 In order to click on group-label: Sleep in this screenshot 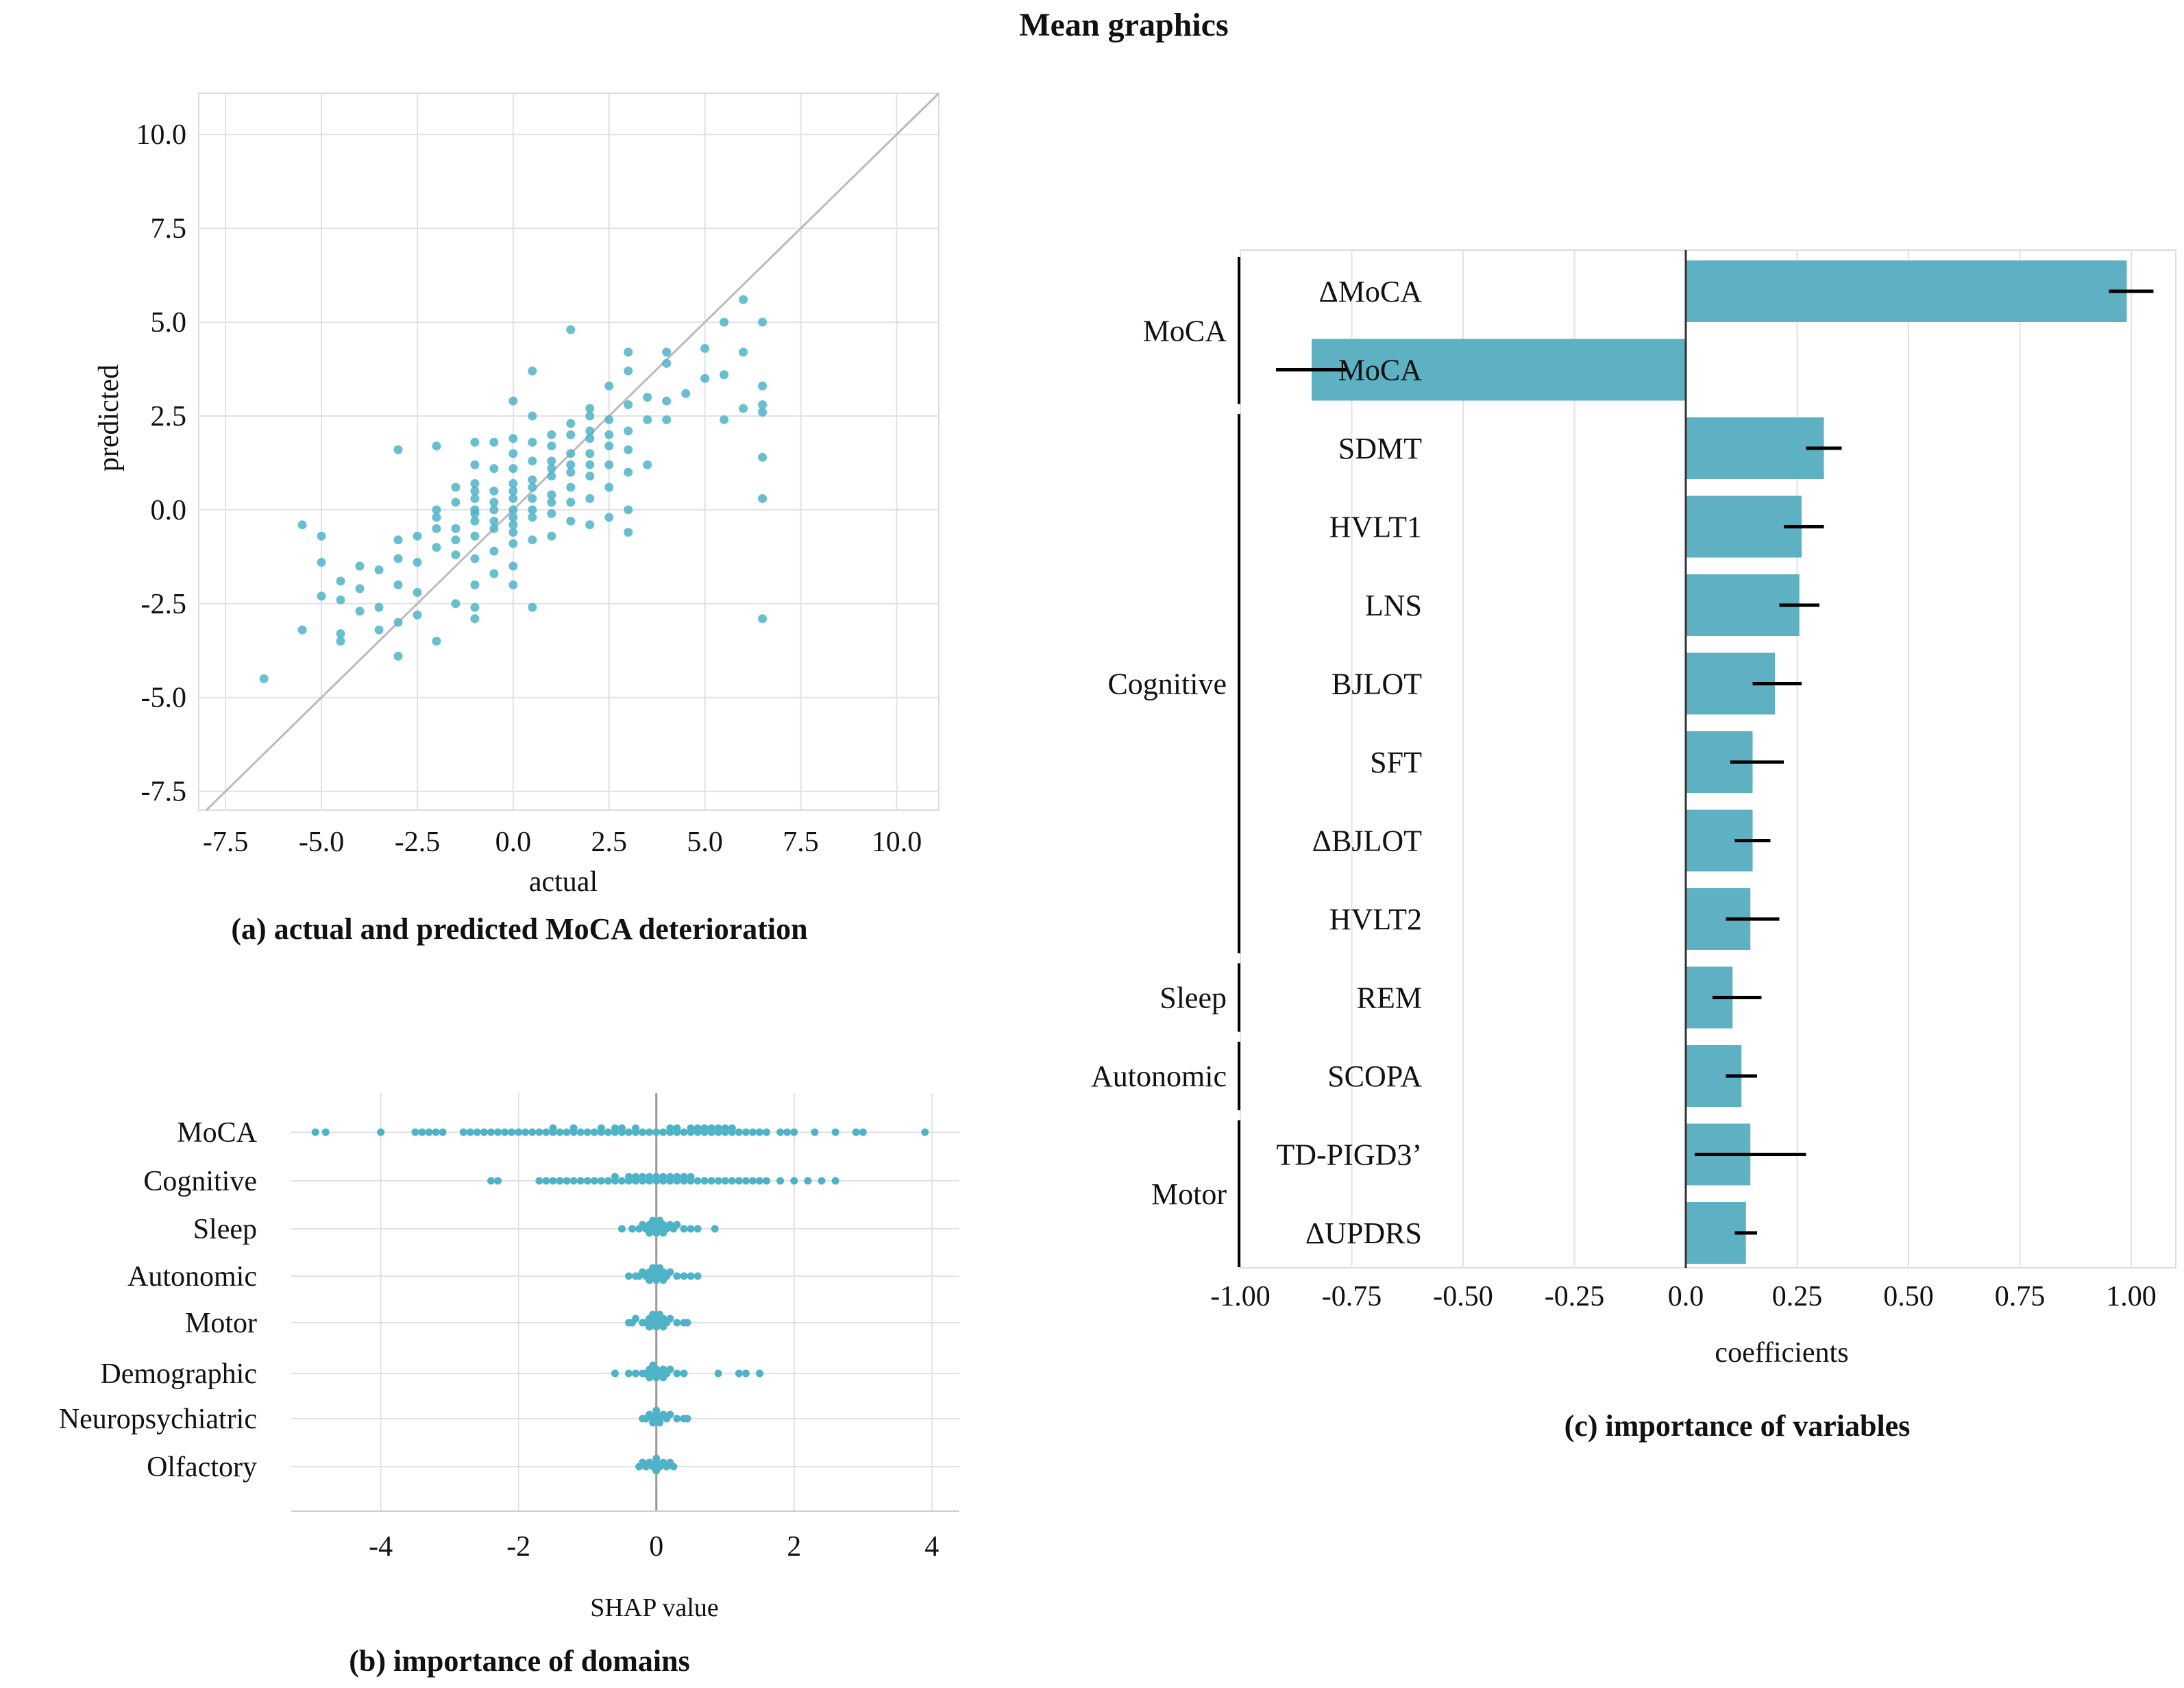, I will do `click(1193, 998)`.